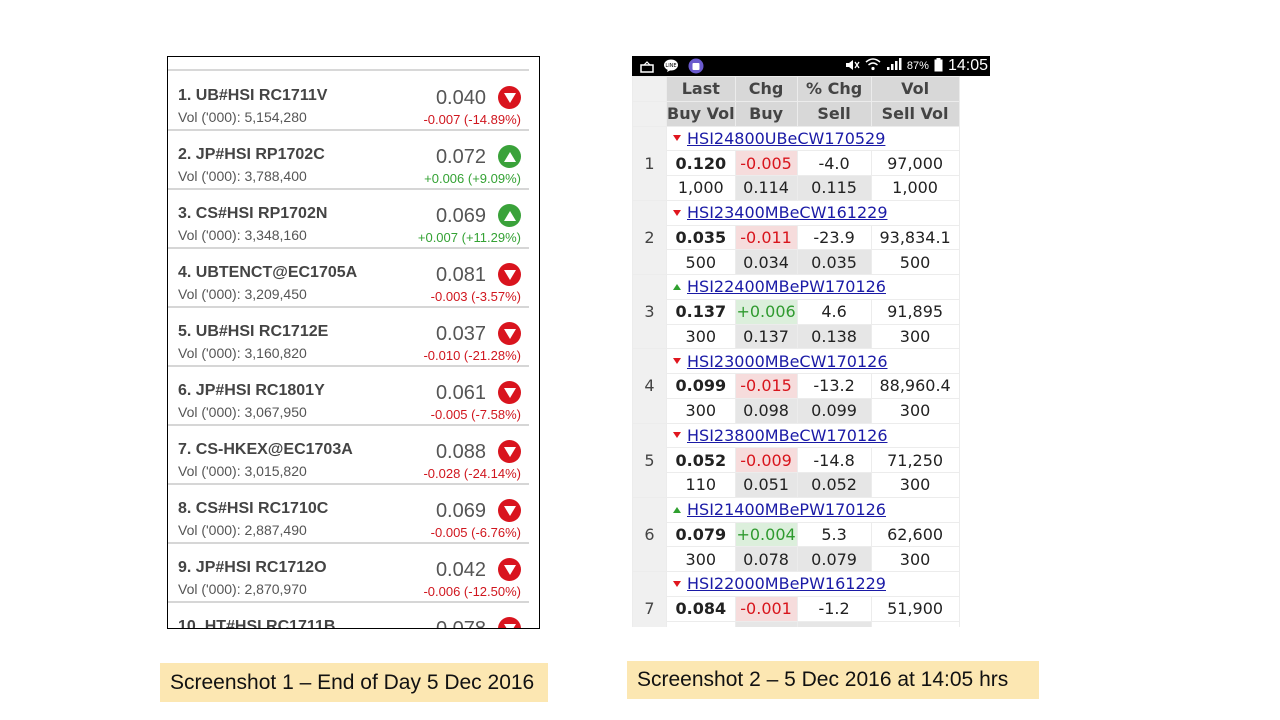  What do you see at coordinates (823, 679) in the screenshot?
I see `caption-screenshot-2-text: Screenshot 2 – 5 Dec 2016 at 14:05 hrs` at bounding box center [823, 679].